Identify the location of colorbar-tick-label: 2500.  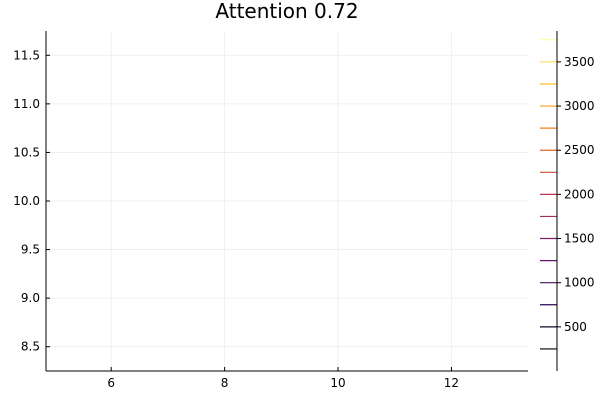
(579, 150).